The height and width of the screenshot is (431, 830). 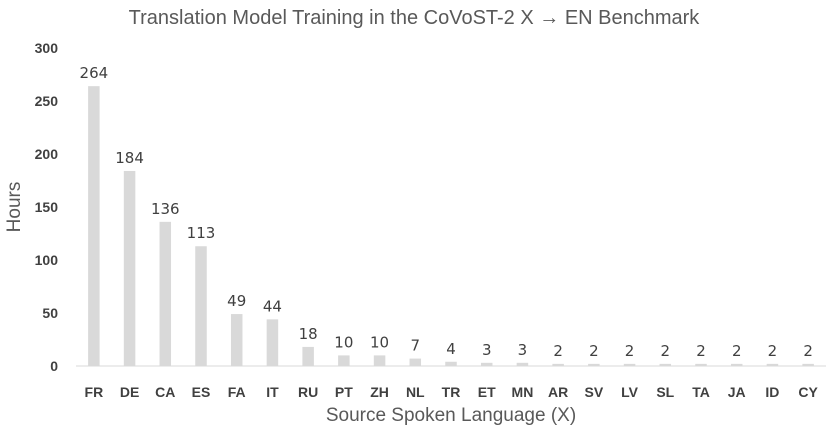 I want to click on x-tick-label: AR, so click(x=558, y=392).